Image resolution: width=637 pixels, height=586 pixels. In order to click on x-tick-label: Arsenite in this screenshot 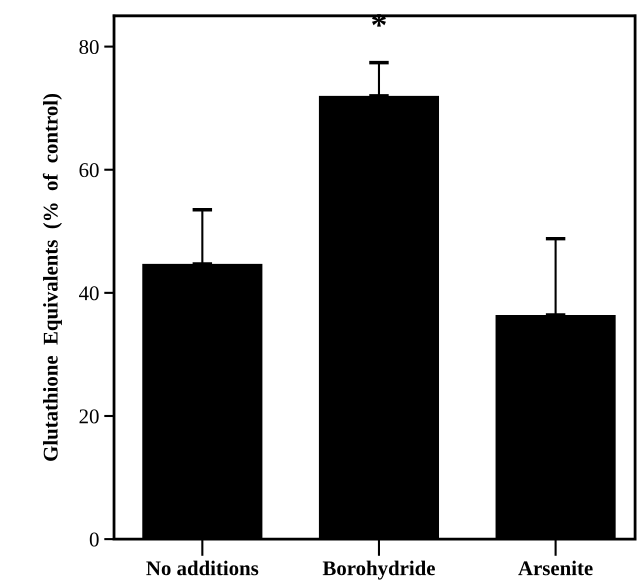, I will do `click(555, 568)`.